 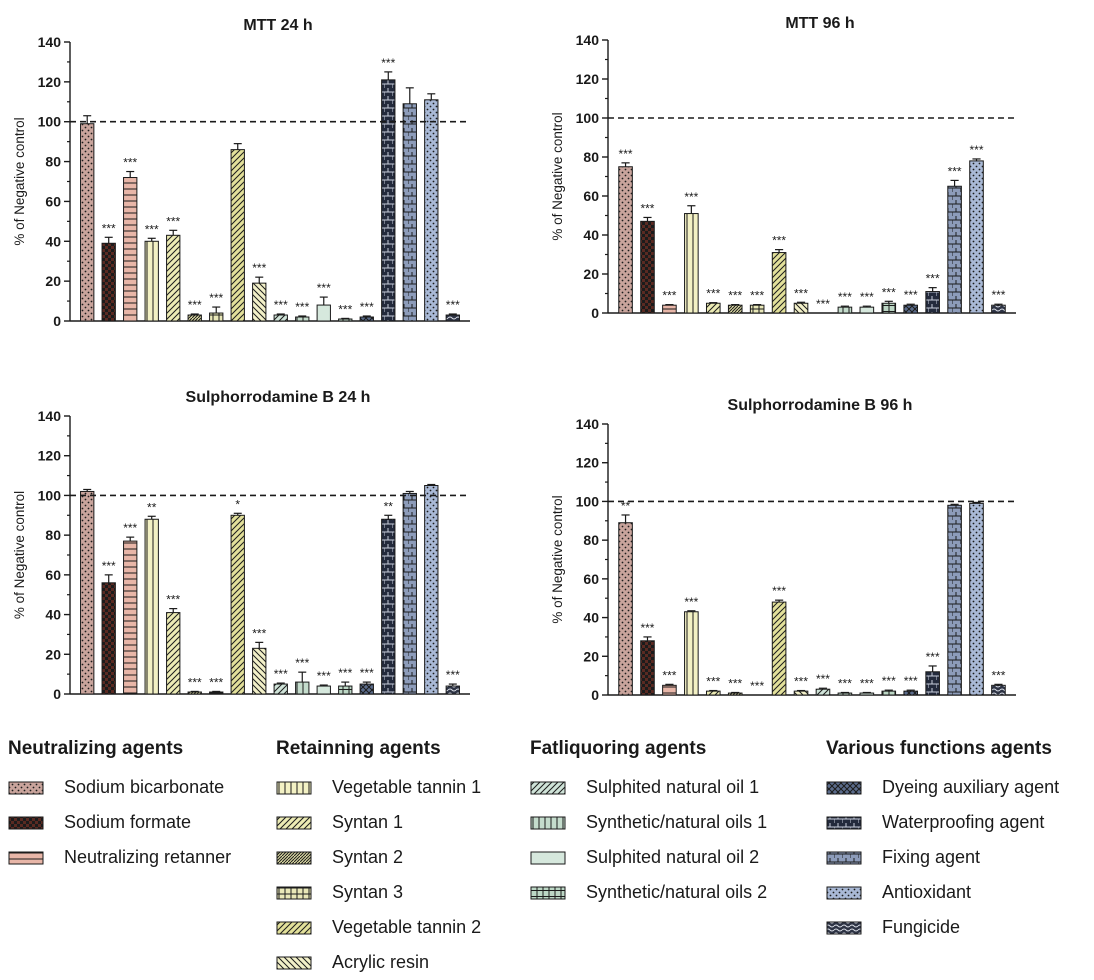 I want to click on legend-group-title: Fatliquoring agents, so click(x=618, y=748).